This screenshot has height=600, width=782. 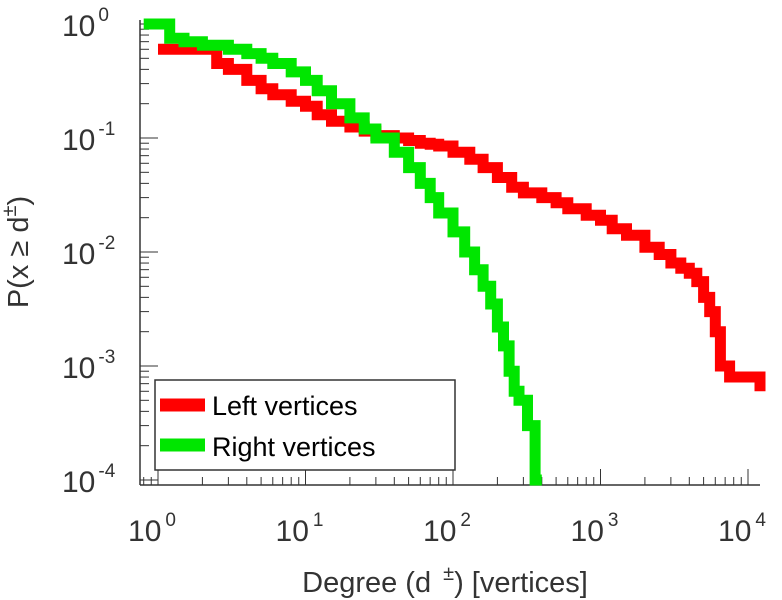 What do you see at coordinates (595, 529) in the screenshot?
I see `x-tick-label: 10 3` at bounding box center [595, 529].